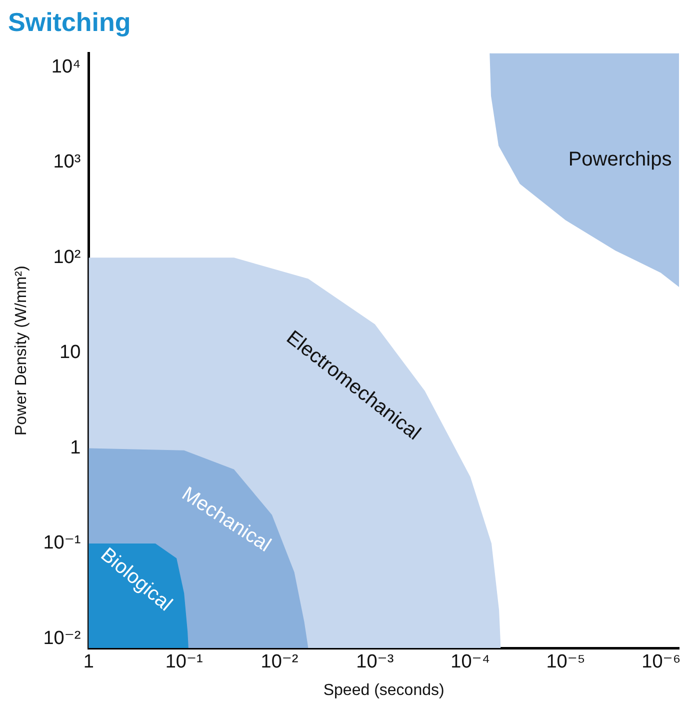 This screenshot has height=712, width=699. What do you see at coordinates (67, 257) in the screenshot?
I see `y-tick-label: 10²` at bounding box center [67, 257].